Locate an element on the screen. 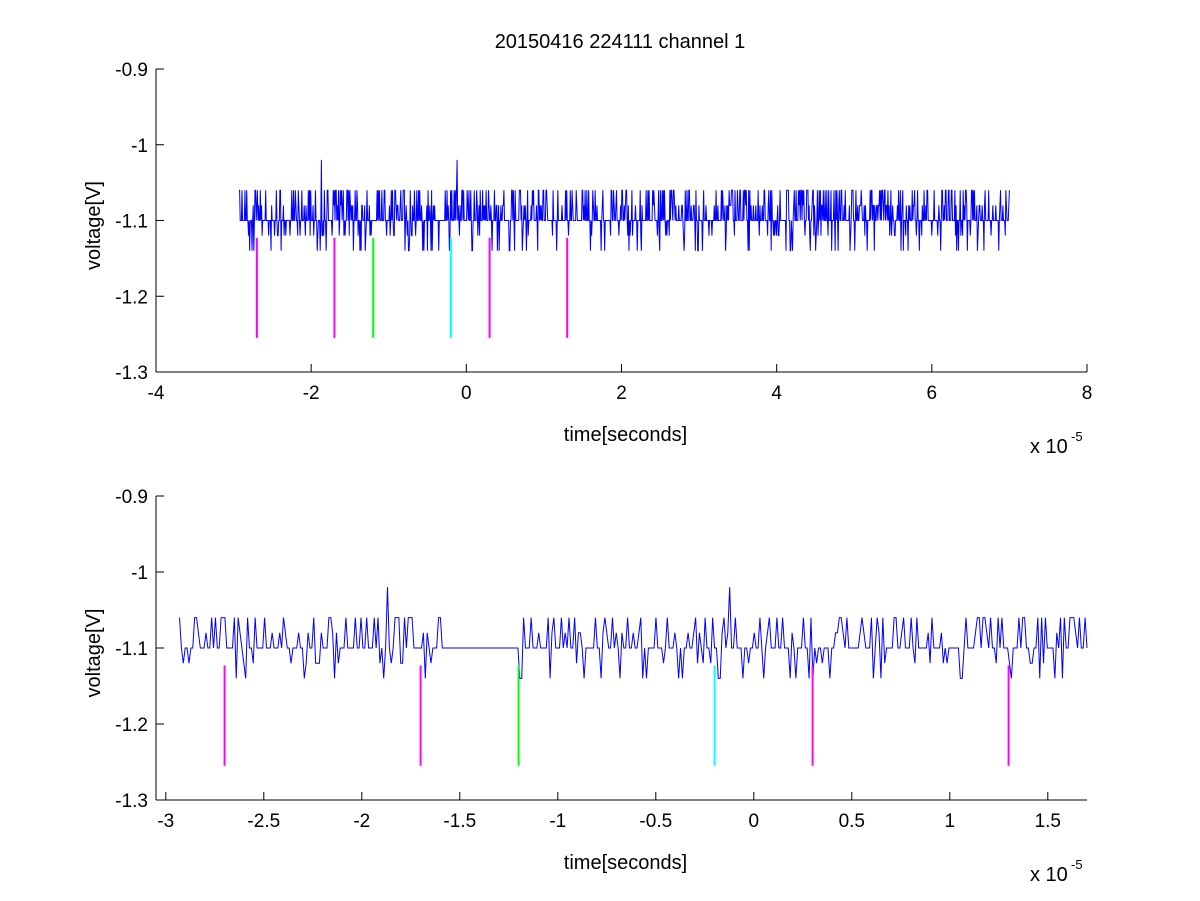 This screenshot has width=1200, height=901. x-tick-label: 4 is located at coordinates (776, 393).